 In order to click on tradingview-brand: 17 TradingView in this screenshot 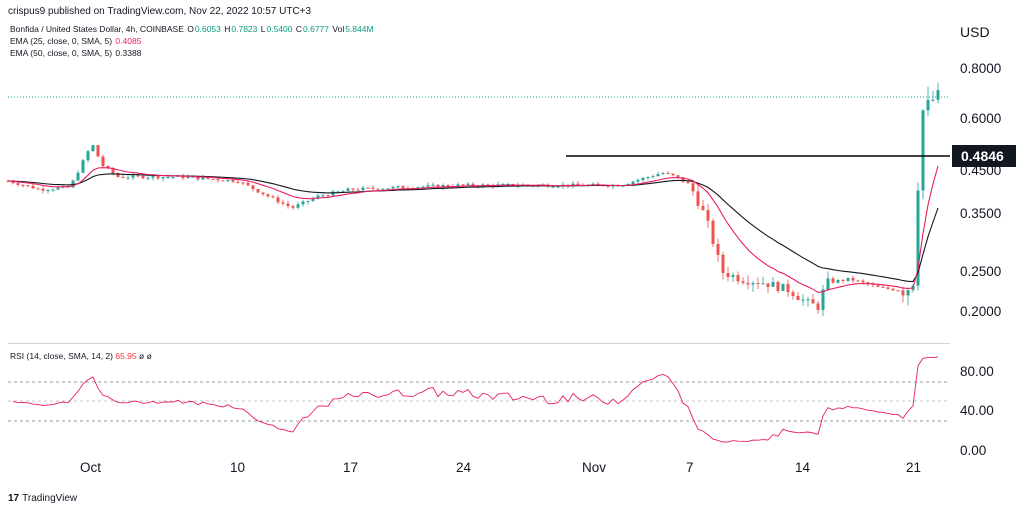, I will do `click(42, 498)`.